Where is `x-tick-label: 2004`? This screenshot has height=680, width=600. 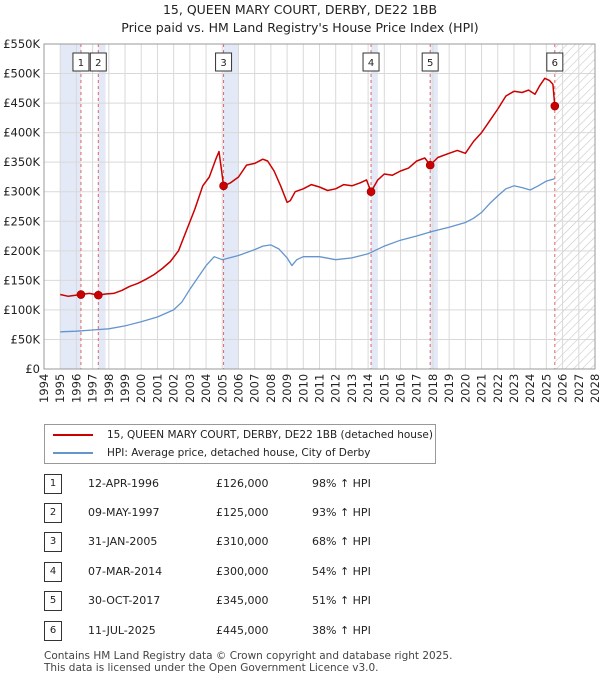
x-tick-label: 2004 is located at coordinates (206, 388).